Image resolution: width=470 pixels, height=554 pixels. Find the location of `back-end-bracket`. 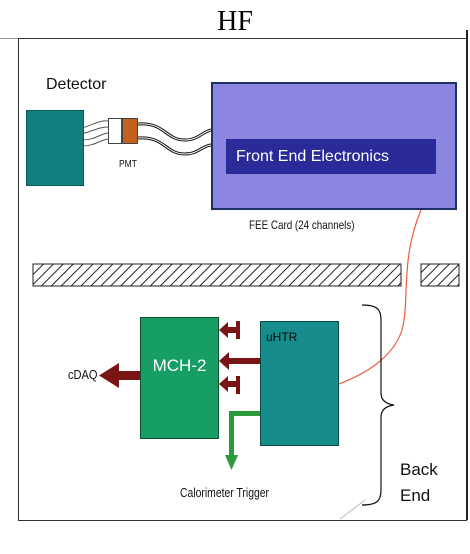

back-end-bracket is located at coordinates (378, 405).